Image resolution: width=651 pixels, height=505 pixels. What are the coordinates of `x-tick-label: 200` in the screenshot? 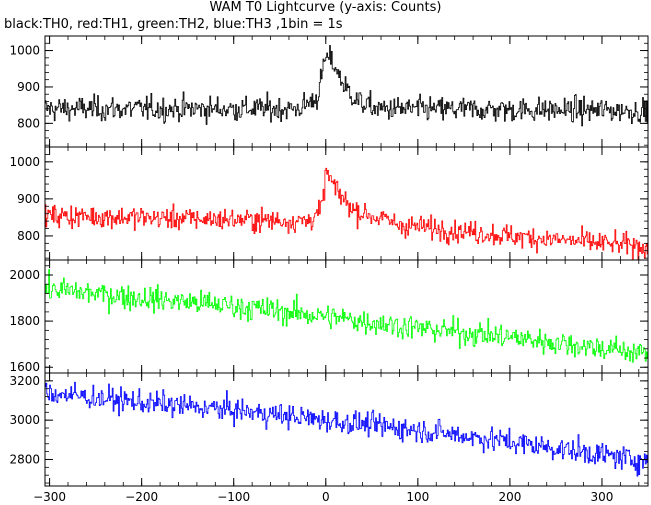 It's located at (509, 497).